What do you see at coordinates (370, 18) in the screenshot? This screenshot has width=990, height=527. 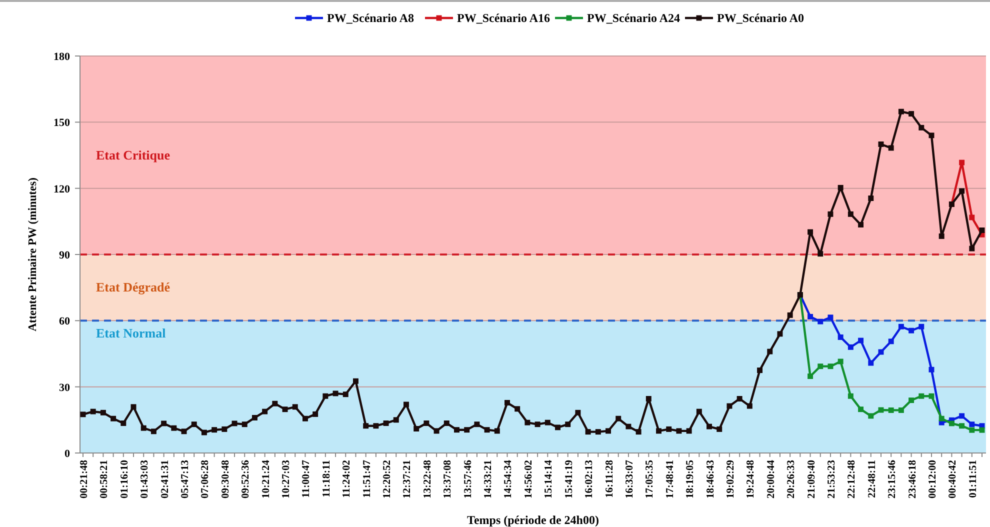 I see `legend-label: PW_Scénario A8` at bounding box center [370, 18].